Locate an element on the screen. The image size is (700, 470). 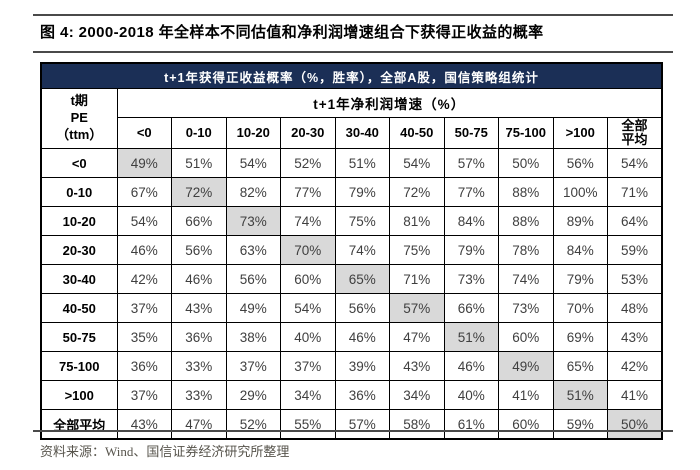
table-row-7: 75-100 36% 33% 37% 37% 39% 43% 46% 49% 65% 42% is located at coordinates (351, 366).